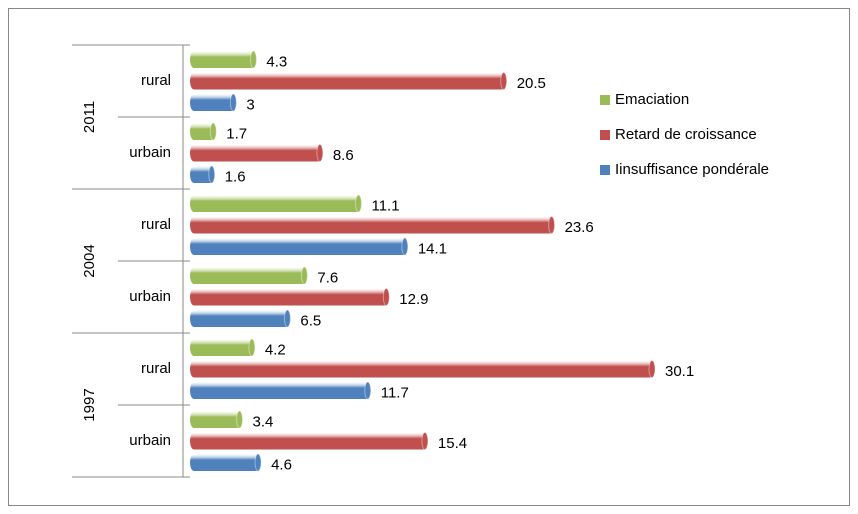 The width and height of the screenshot is (858, 514). What do you see at coordinates (343, 155) in the screenshot?
I see `value-label: 8.6` at bounding box center [343, 155].